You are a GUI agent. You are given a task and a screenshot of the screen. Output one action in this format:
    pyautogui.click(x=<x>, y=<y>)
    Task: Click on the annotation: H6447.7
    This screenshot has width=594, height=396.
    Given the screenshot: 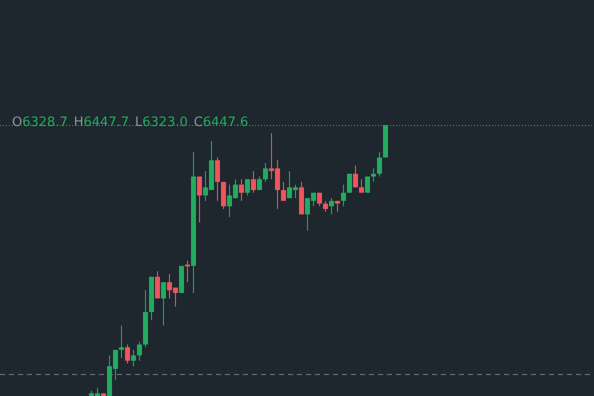 What is the action you would take?
    pyautogui.click(x=102, y=122)
    